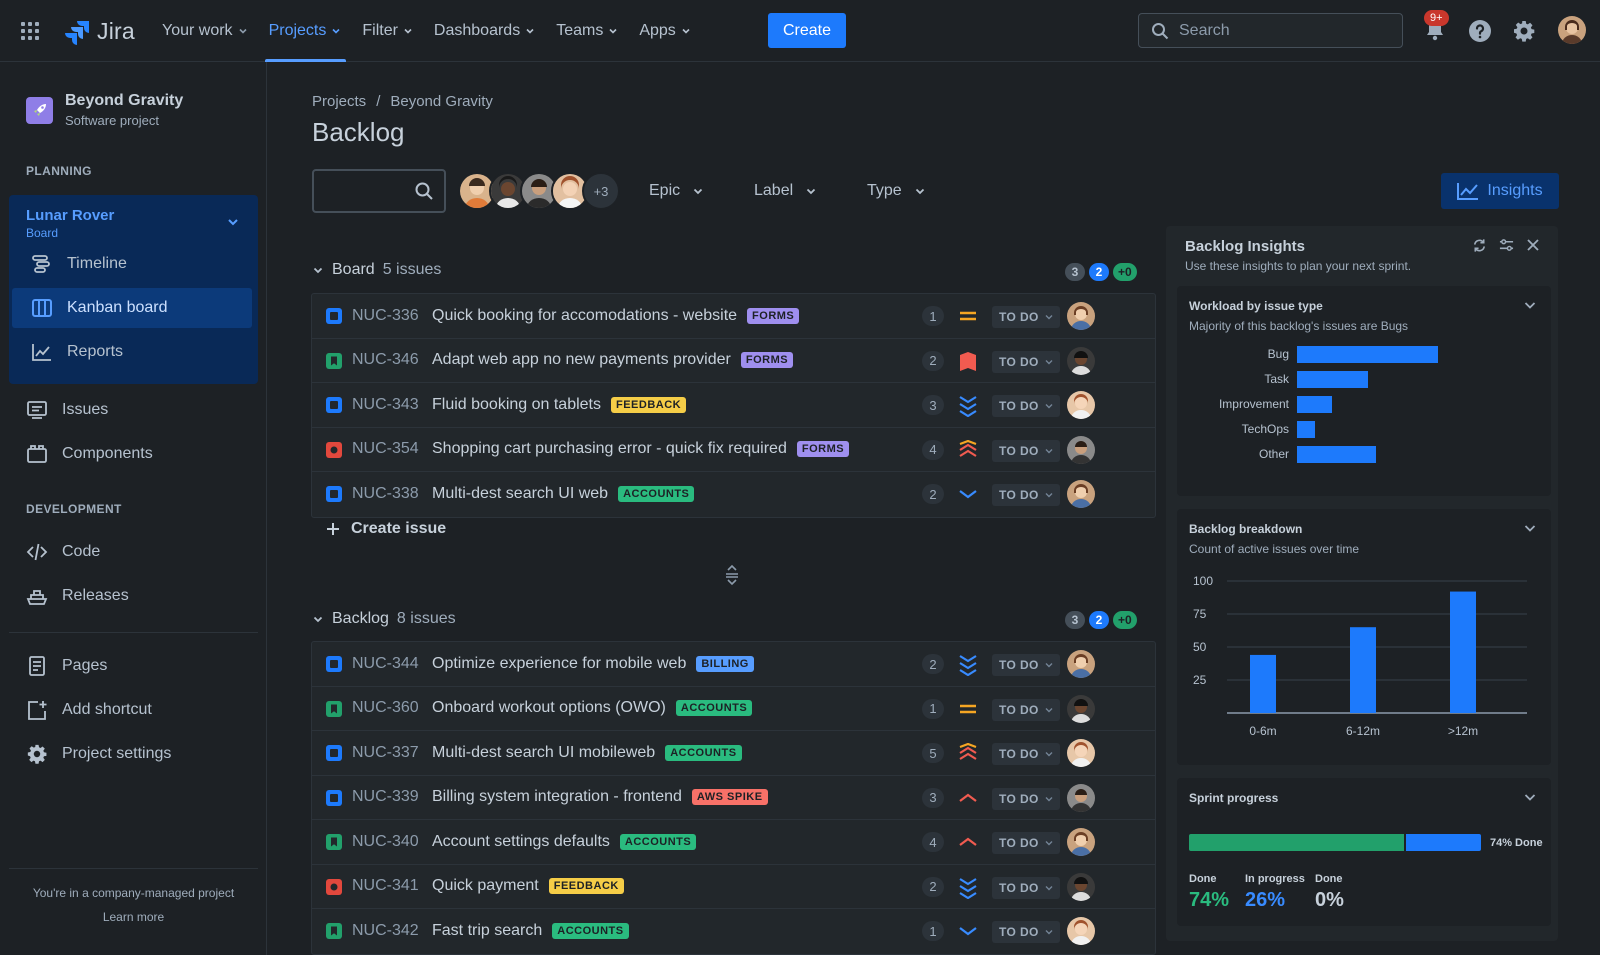 The image size is (1600, 955). What do you see at coordinates (385, 886) in the screenshot?
I see `issue-key: NUC-341` at bounding box center [385, 886].